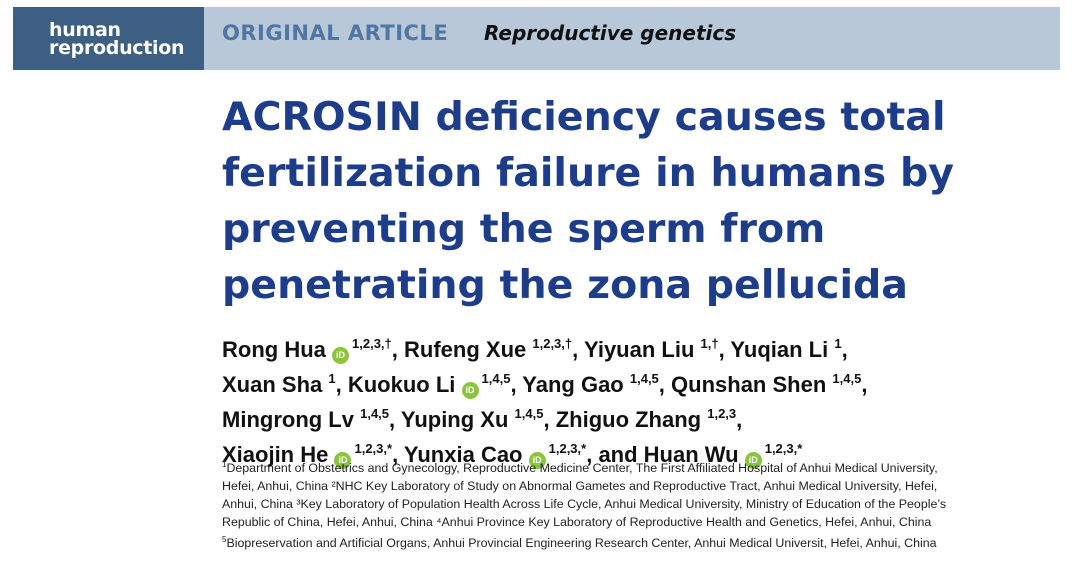 The image size is (1080, 564). What do you see at coordinates (117, 48) in the screenshot?
I see `logo-line-2: reproduction` at bounding box center [117, 48].